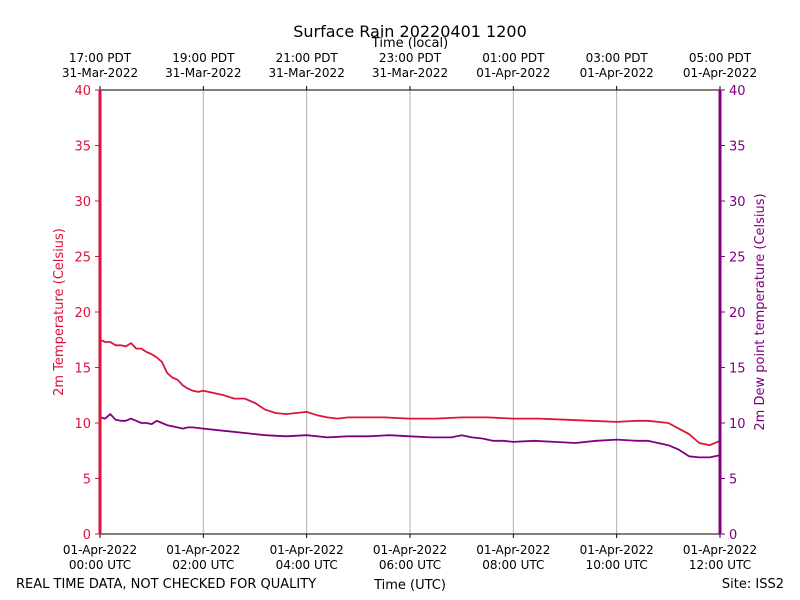 This screenshot has height=600, width=800. I want to click on y-tick-label-right: 15, so click(737, 369).